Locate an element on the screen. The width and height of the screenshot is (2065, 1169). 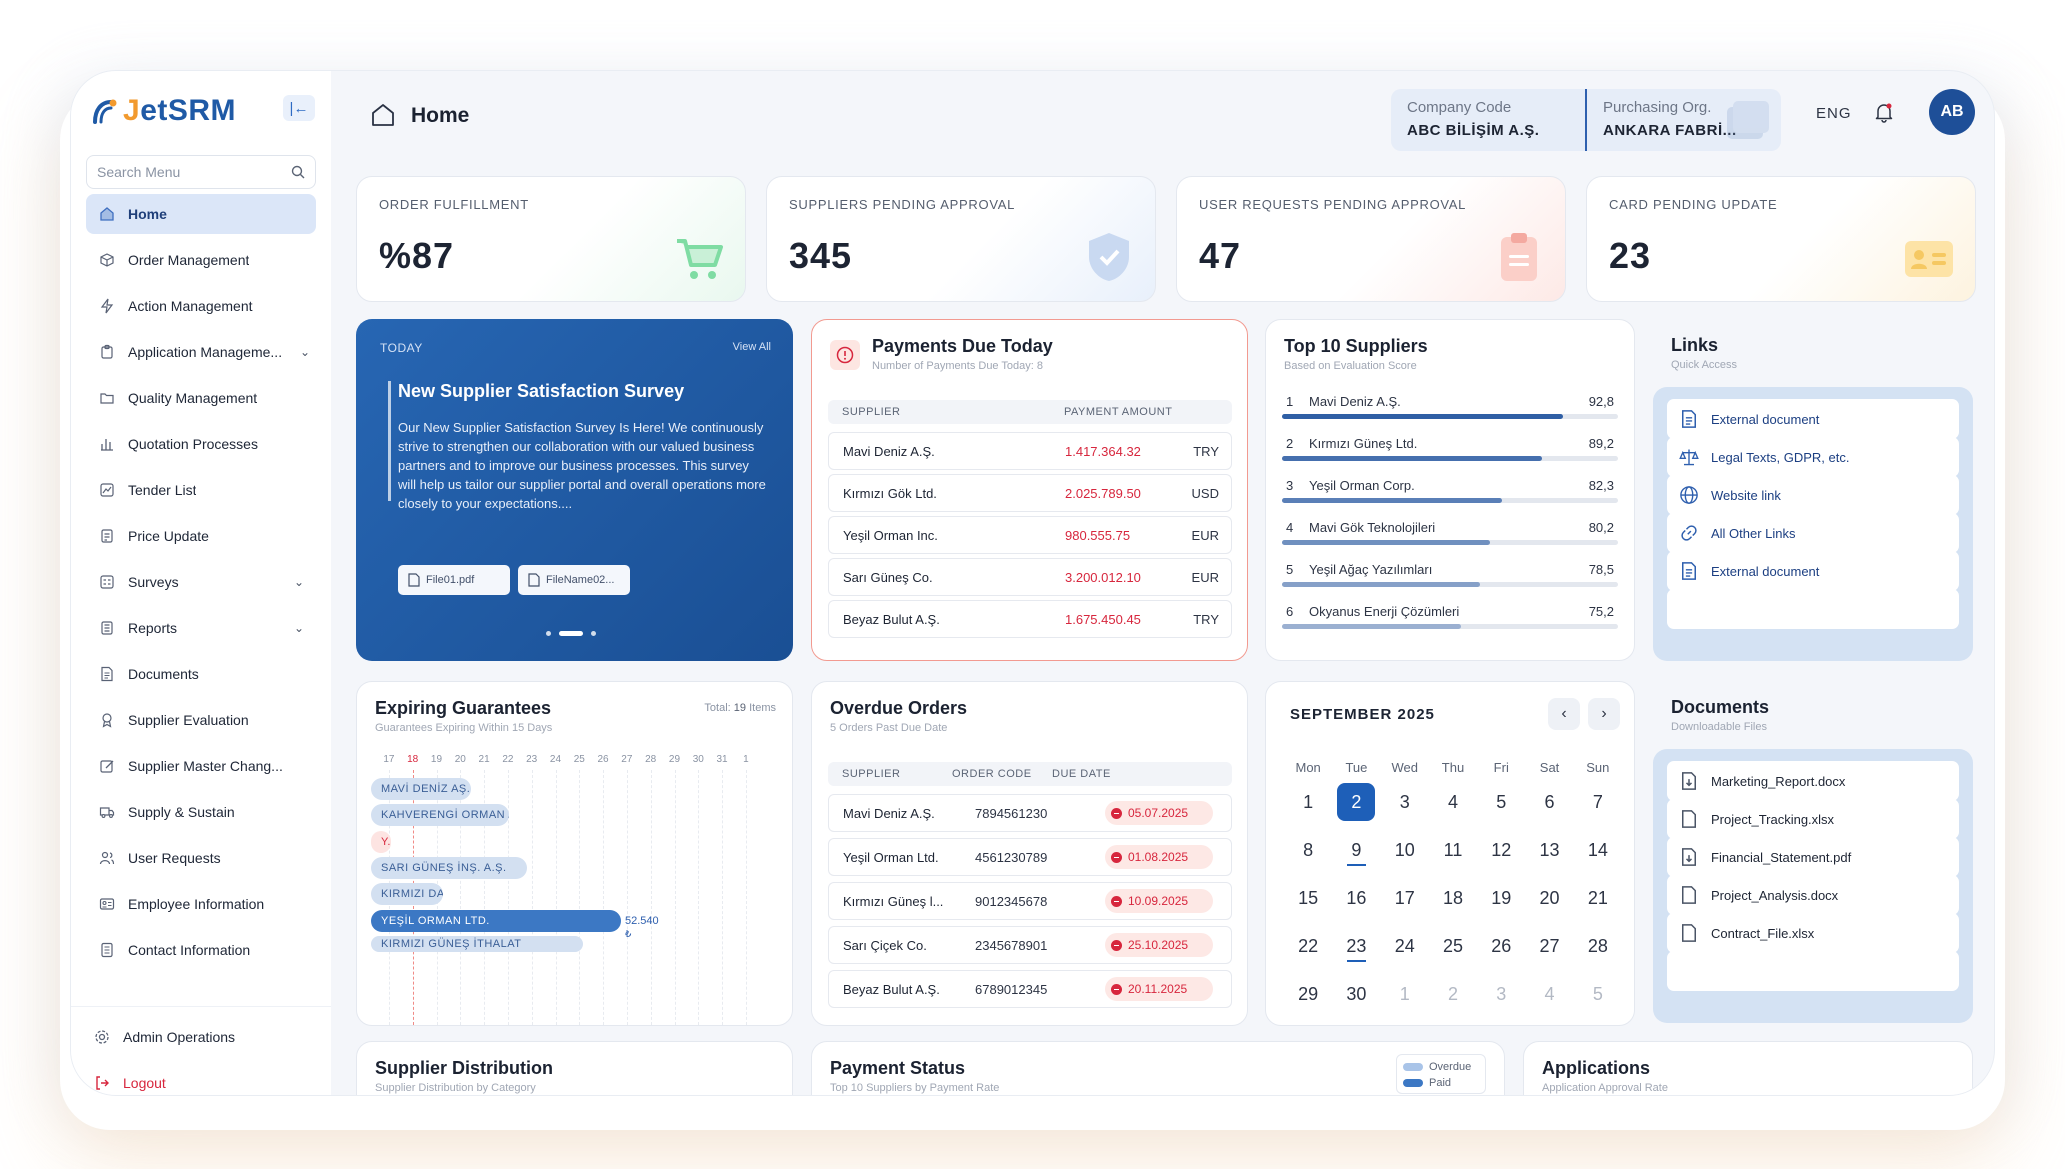
table-row: Sarı Çiçek Co. 2345678901 25.10.2025 is located at coordinates (1030, 945).